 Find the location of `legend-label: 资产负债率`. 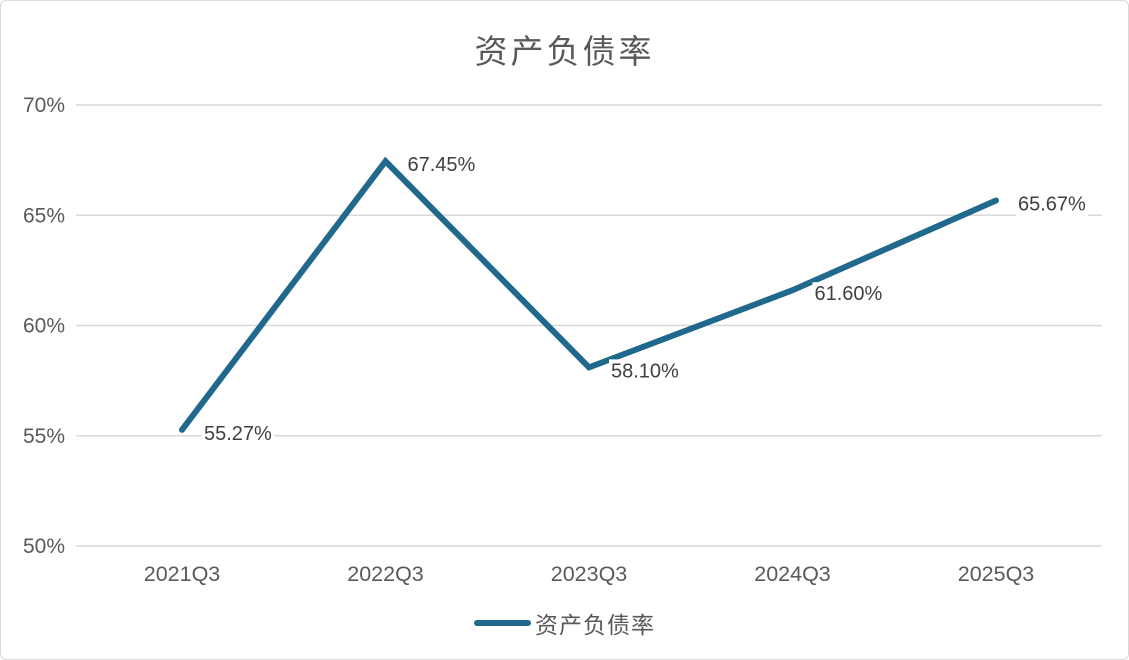

legend-label: 资产负债率 is located at coordinates (595, 625).